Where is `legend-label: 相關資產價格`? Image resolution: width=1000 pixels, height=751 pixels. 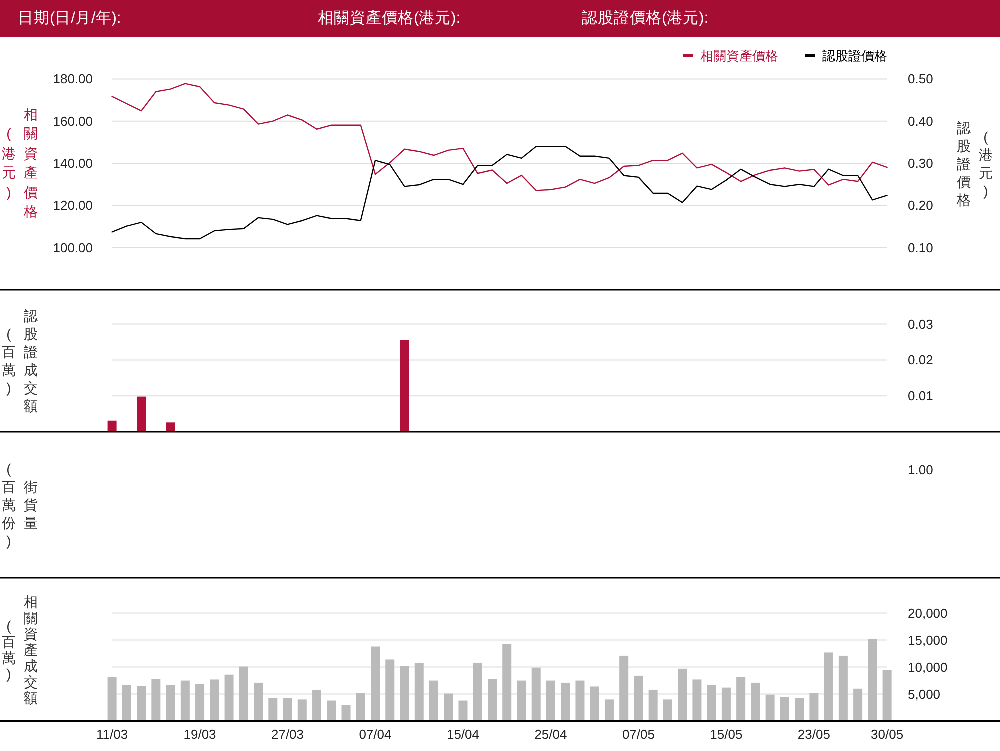 legend-label: 相關資產價格 is located at coordinates (739, 56).